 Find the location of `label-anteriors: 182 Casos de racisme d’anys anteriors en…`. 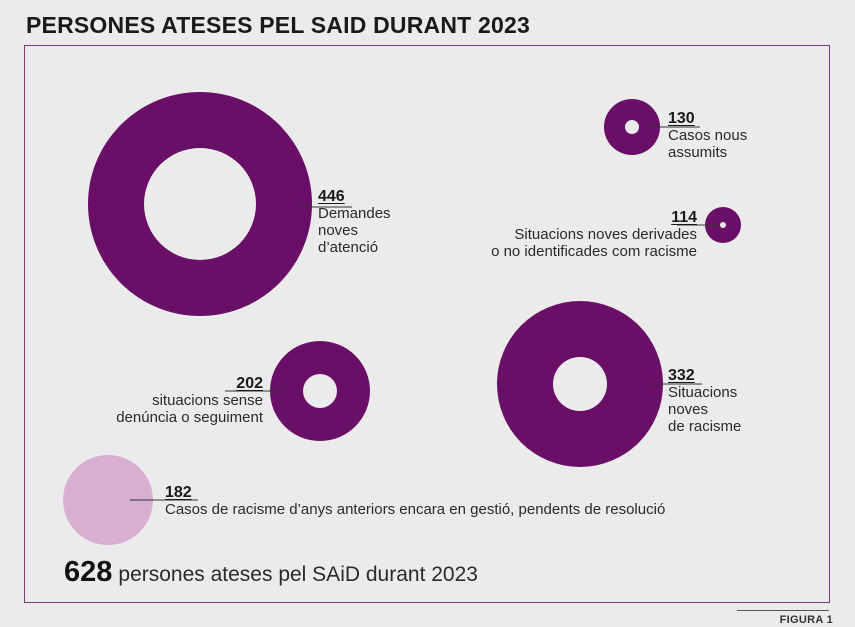

label-anteriors: 182 Casos de racisme d’anys anteriors en… is located at coordinates (415, 501).